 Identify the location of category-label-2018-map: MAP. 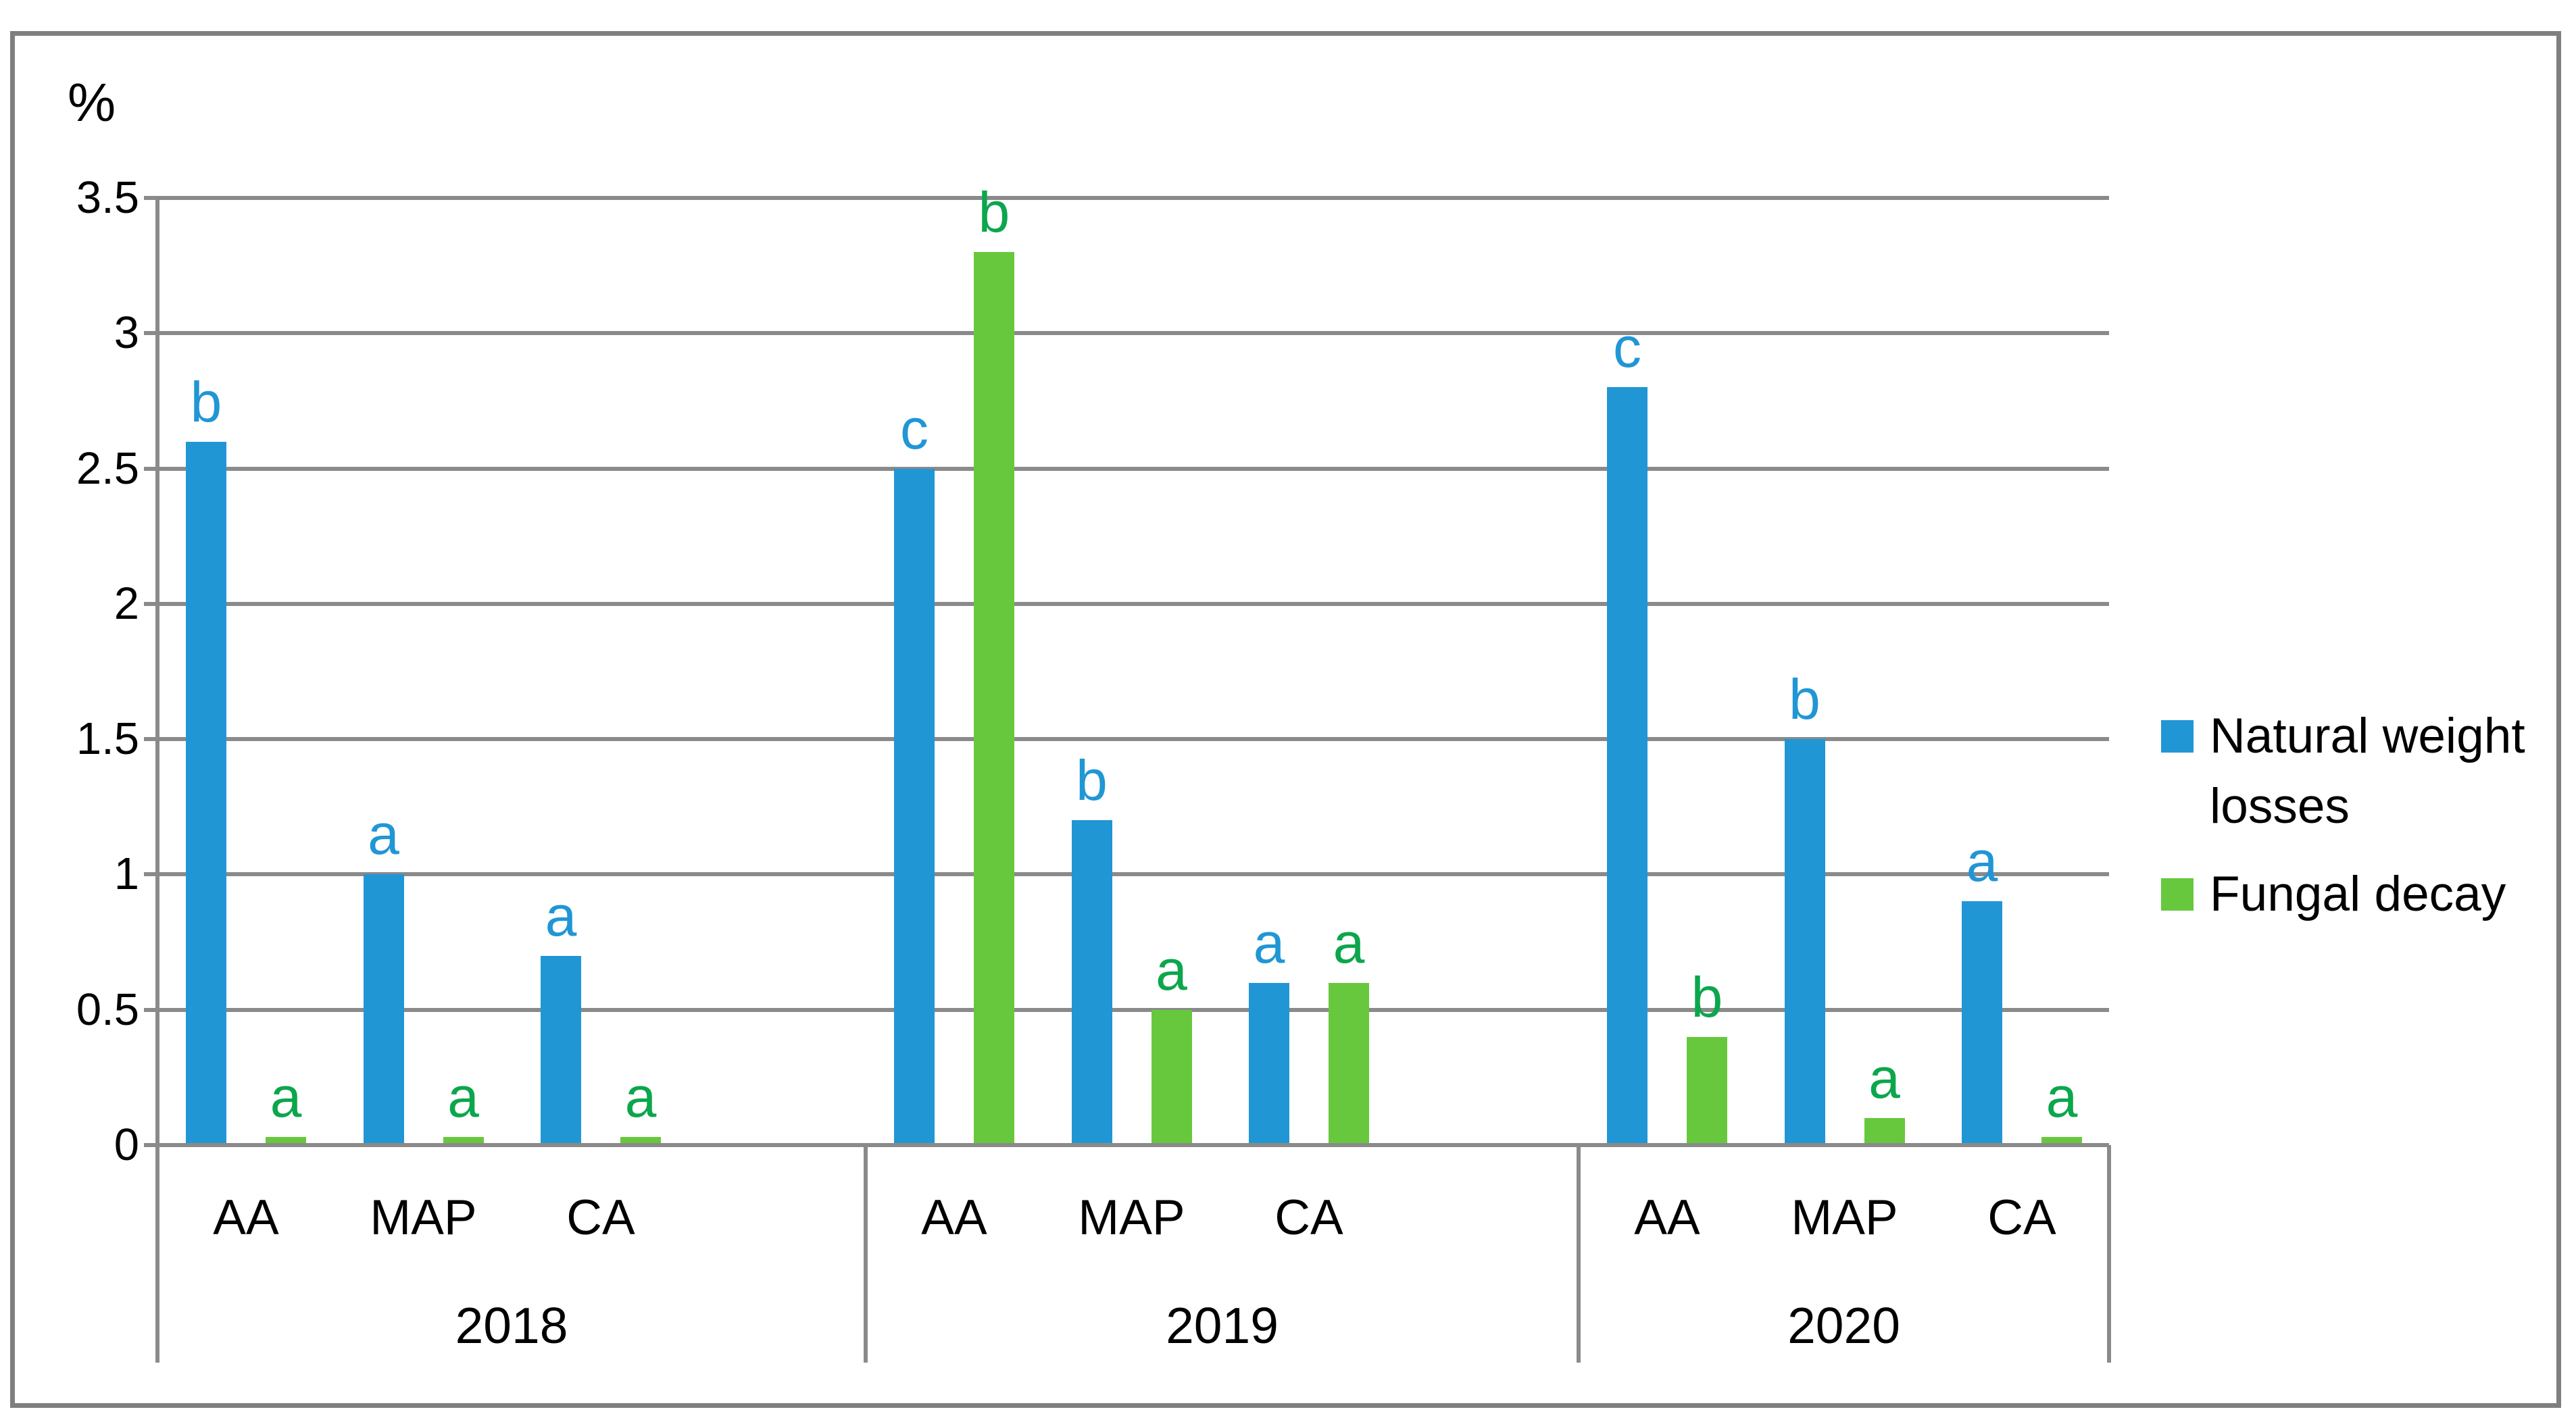
(423, 1217).